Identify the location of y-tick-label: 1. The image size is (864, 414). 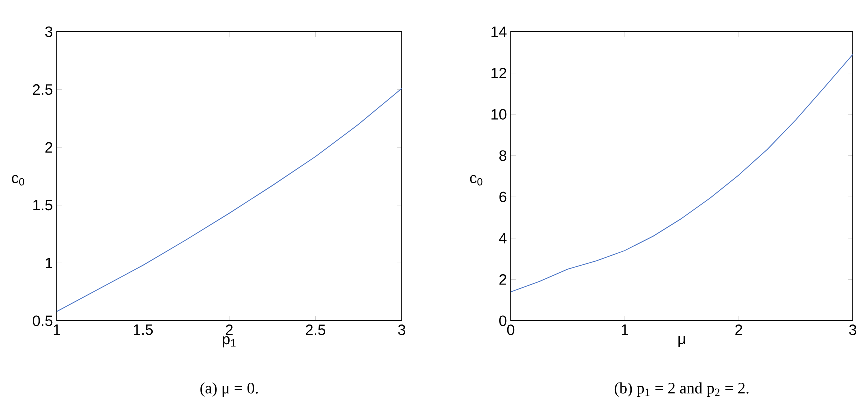
(49, 263).